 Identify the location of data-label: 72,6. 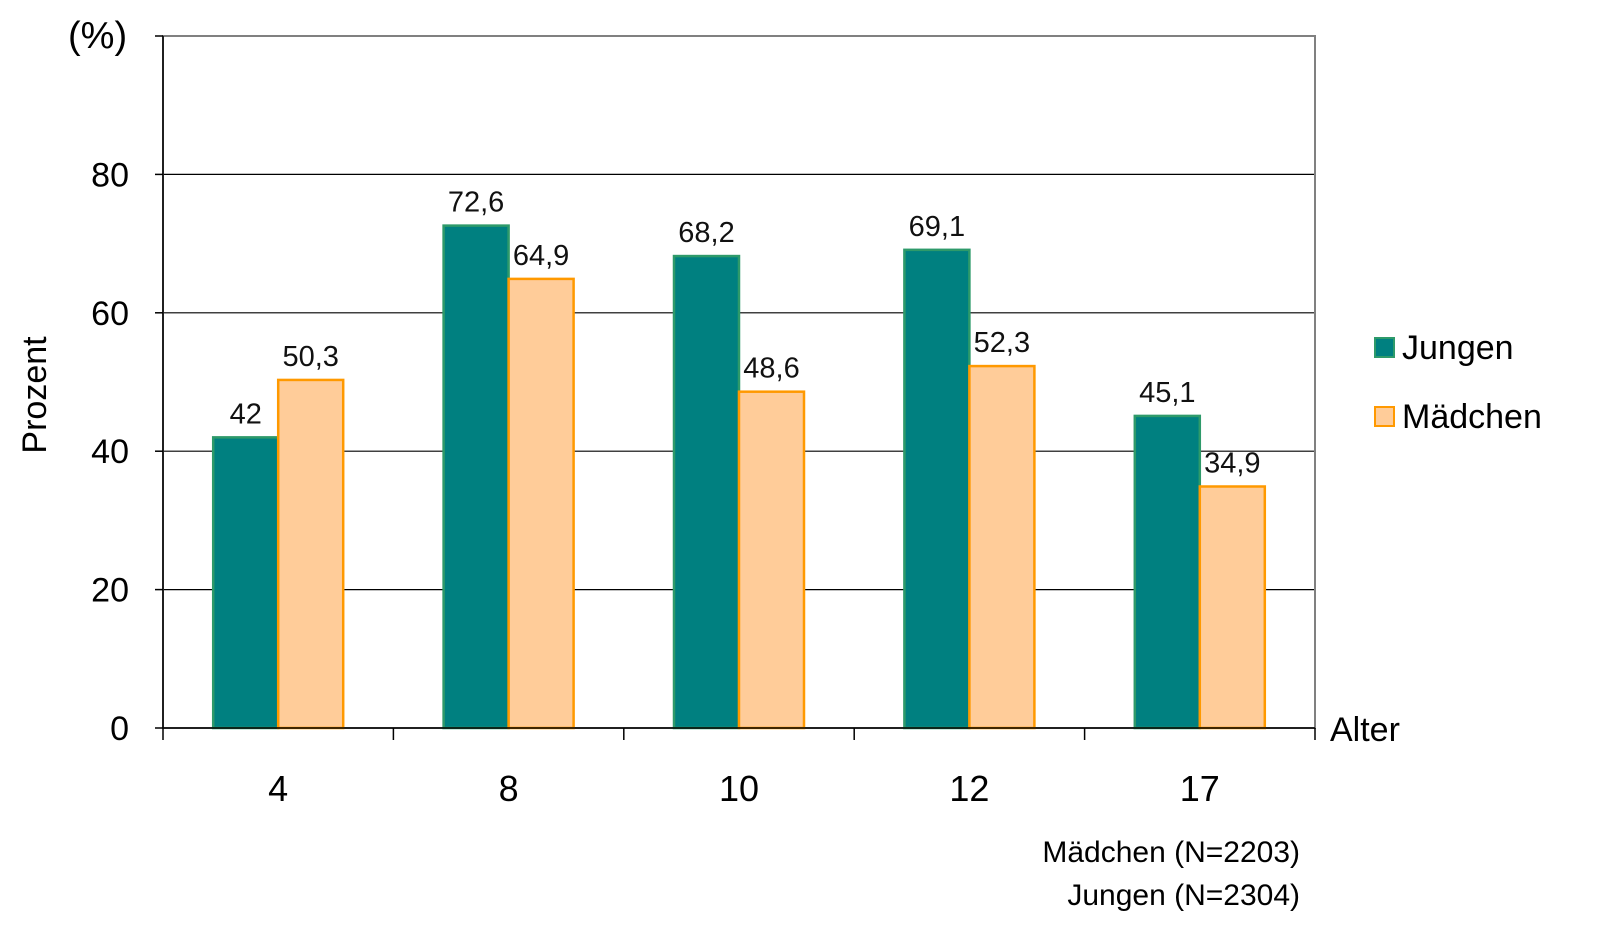
(476, 203).